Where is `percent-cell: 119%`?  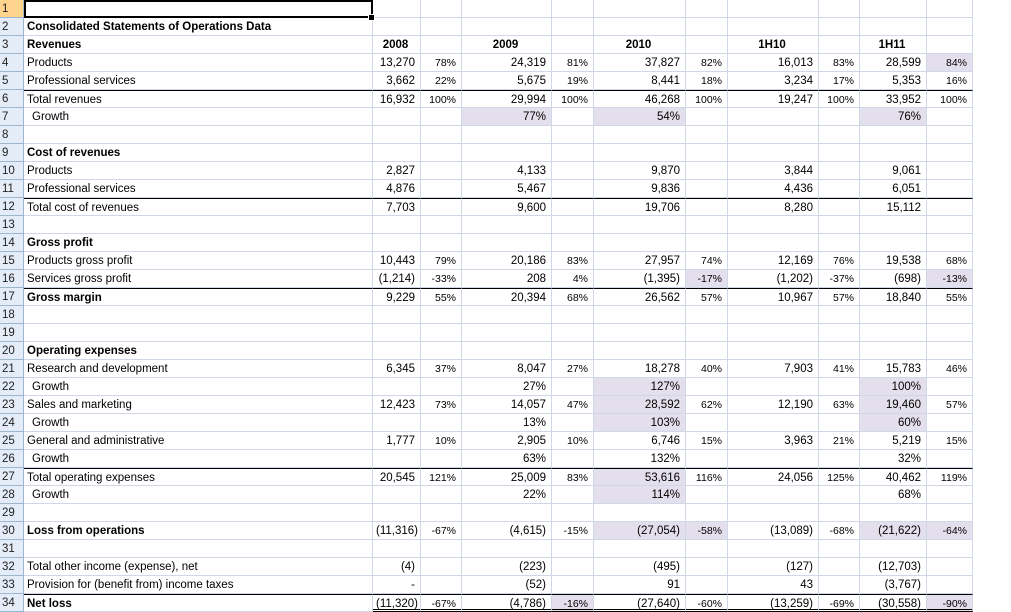 percent-cell: 119% is located at coordinates (950, 477).